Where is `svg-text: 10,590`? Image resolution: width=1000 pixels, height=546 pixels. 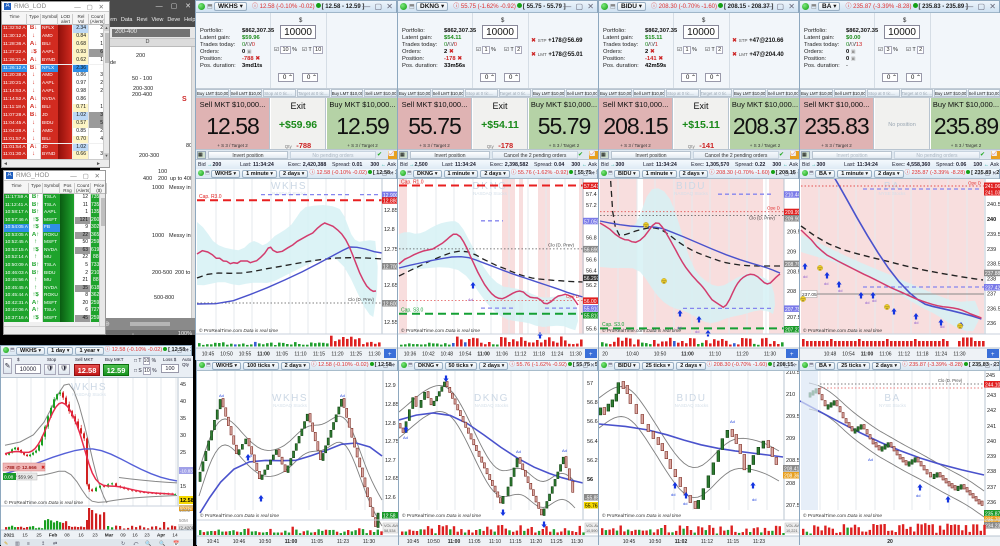
svg-text: 10,590 is located at coordinates (592, 531).